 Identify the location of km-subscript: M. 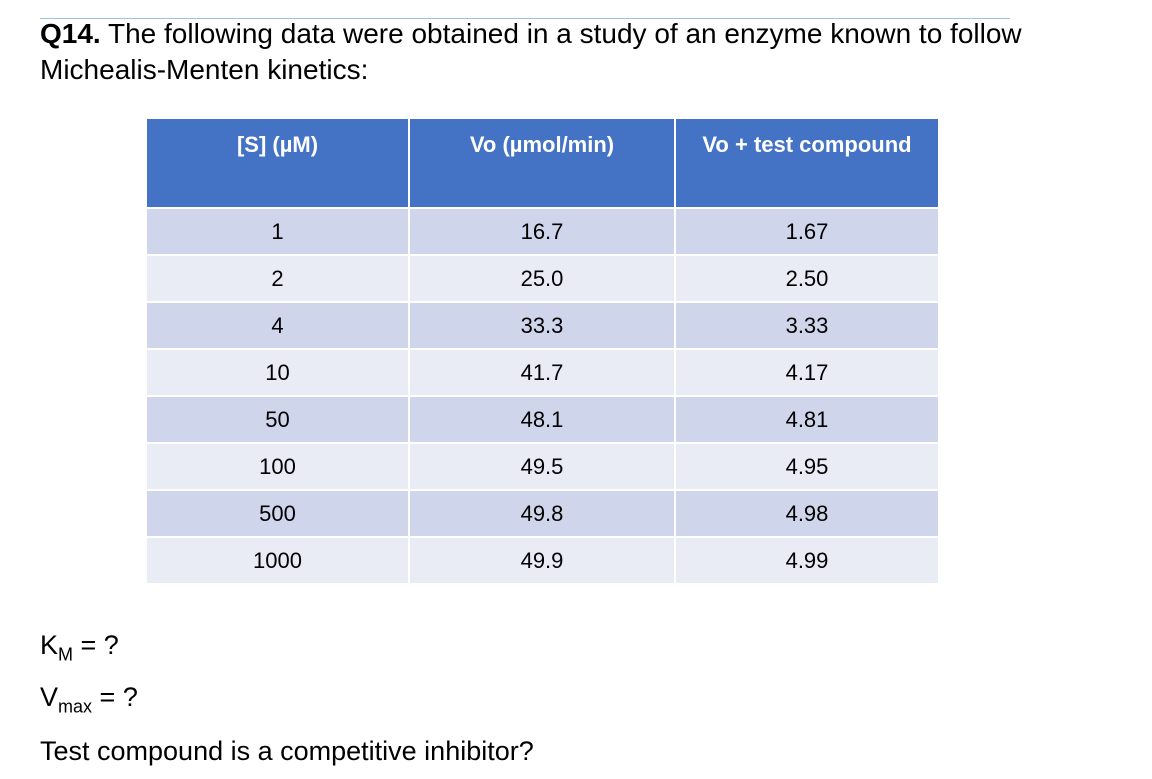
(66, 654).